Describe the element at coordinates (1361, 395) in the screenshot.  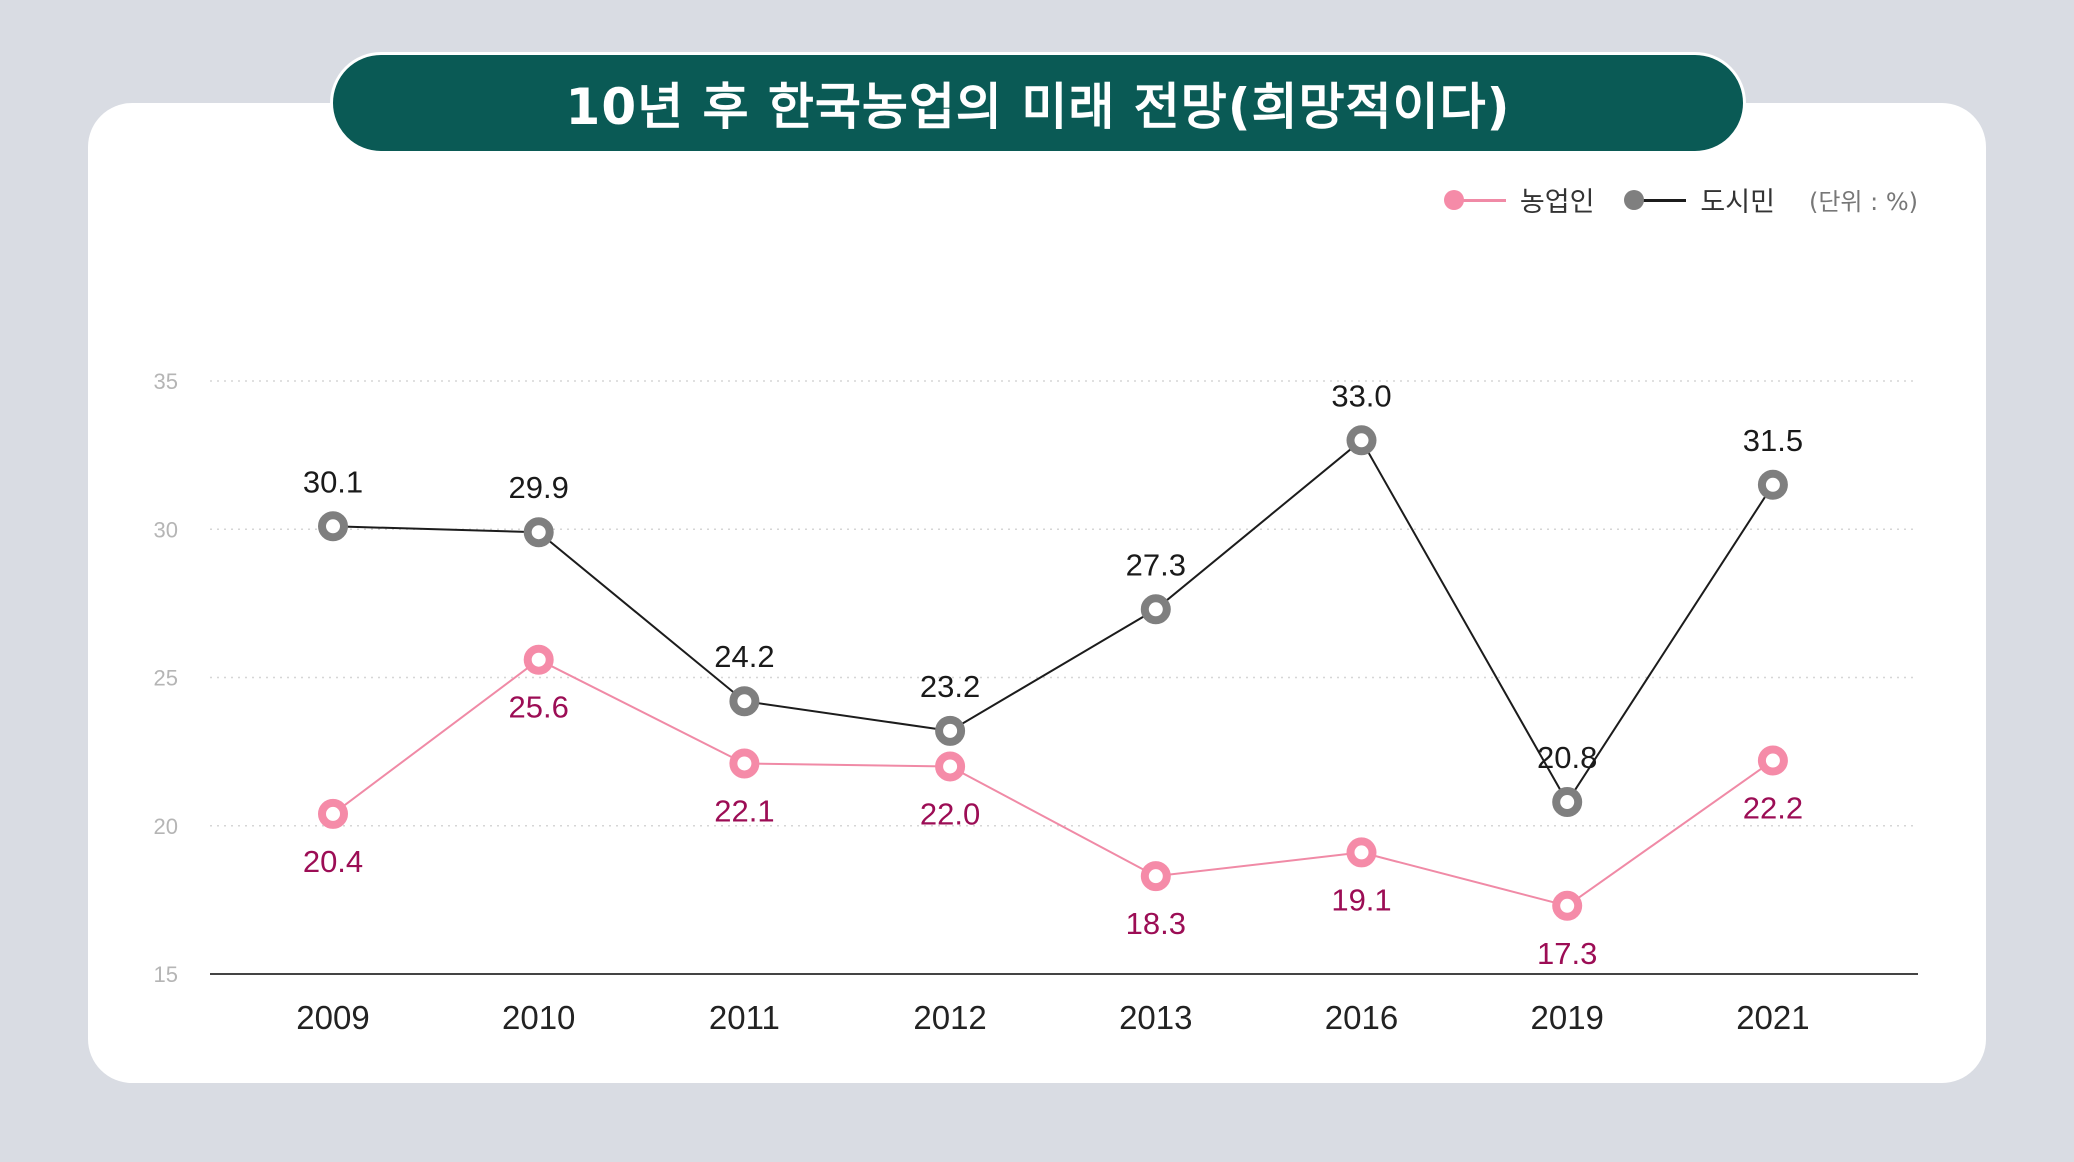
I see `data-label-citizens: 33.0` at that location.